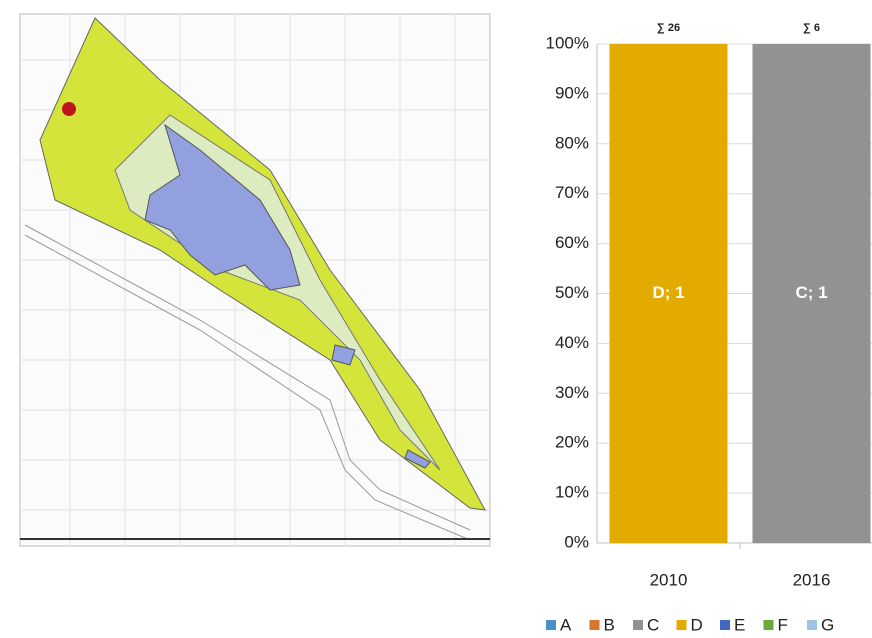 The width and height of the screenshot is (872, 638). I want to click on legend-label: G, so click(827, 624).